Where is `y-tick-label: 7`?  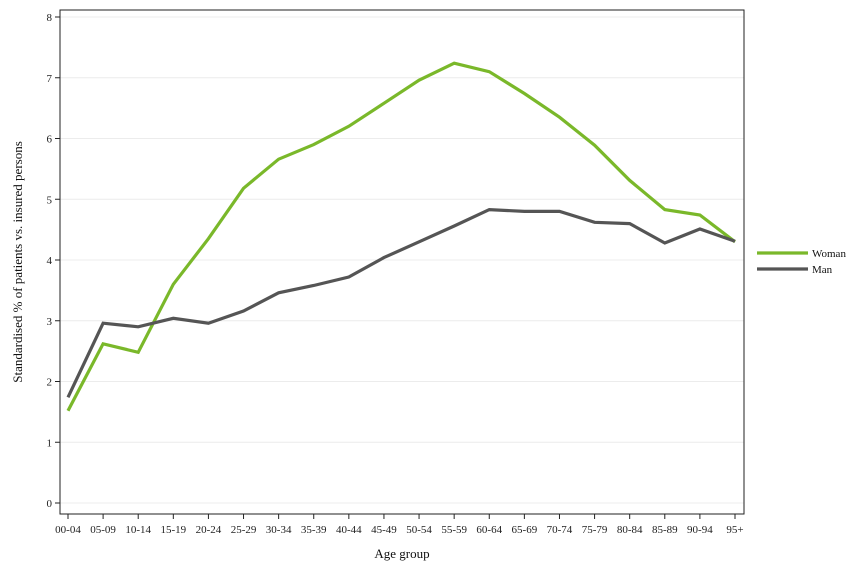
y-tick-label: 7 is located at coordinates (50, 79).